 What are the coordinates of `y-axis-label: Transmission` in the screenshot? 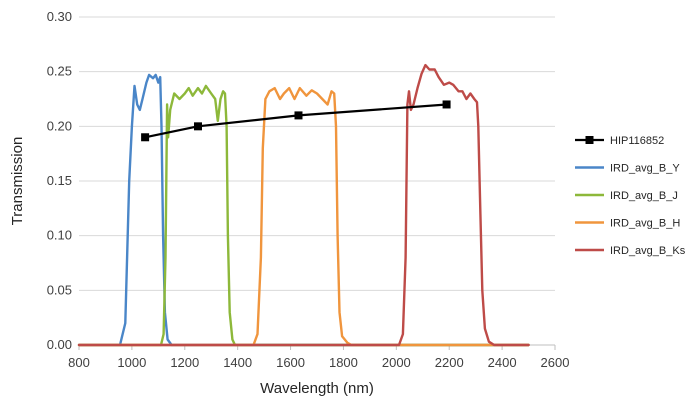 It's located at (17, 181).